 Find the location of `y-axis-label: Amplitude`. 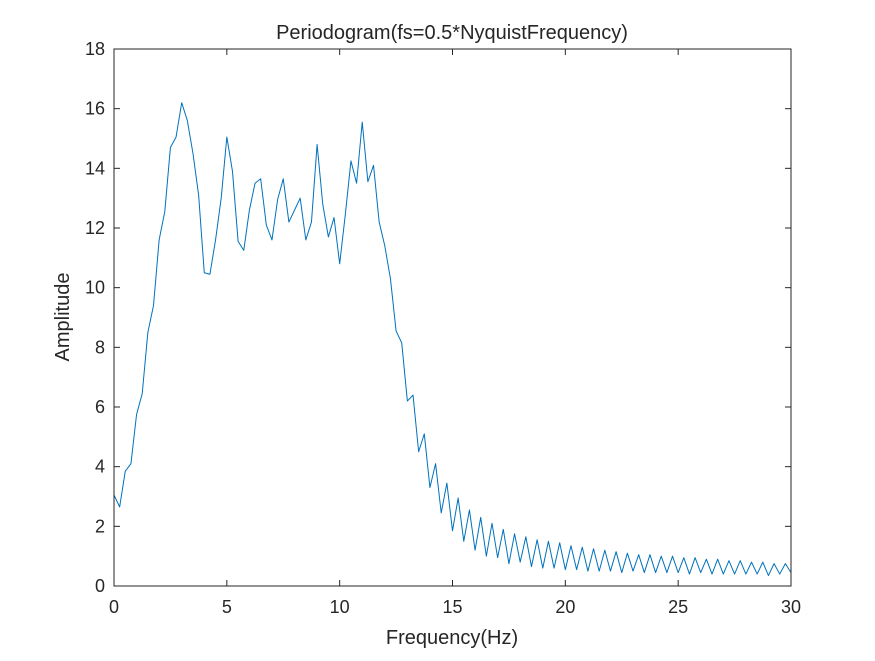

y-axis-label: Amplitude is located at coordinates (63, 317).